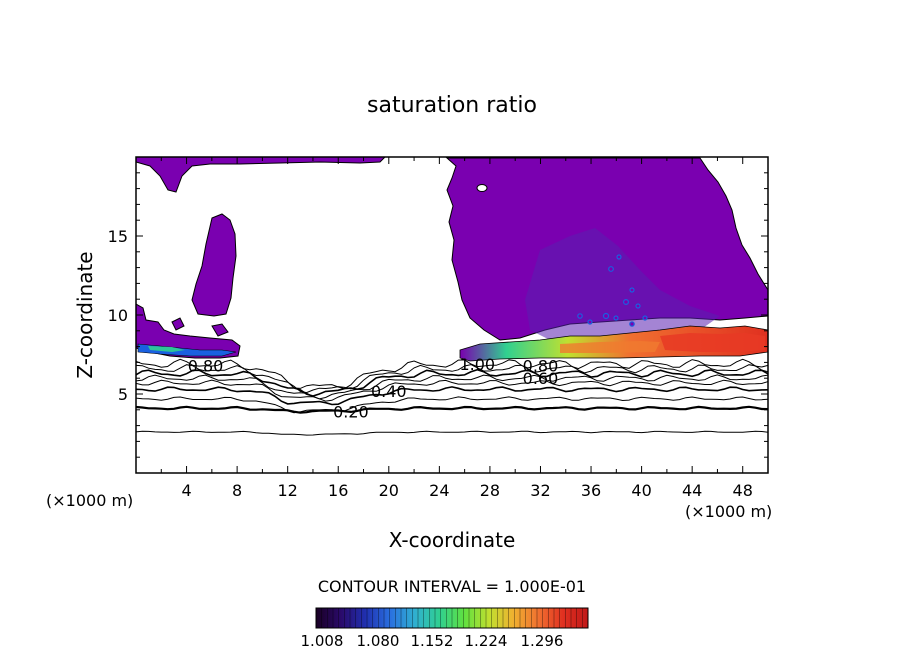 The height and width of the screenshot is (654, 904). What do you see at coordinates (490, 490) in the screenshot?
I see `x-tick-label: 28` at bounding box center [490, 490].